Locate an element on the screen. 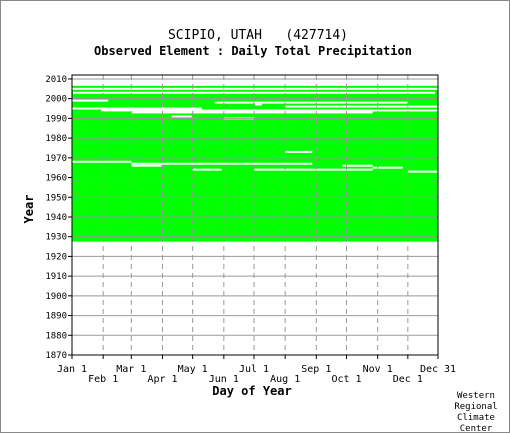  credit-line-2: Regional is located at coordinates (475, 407).